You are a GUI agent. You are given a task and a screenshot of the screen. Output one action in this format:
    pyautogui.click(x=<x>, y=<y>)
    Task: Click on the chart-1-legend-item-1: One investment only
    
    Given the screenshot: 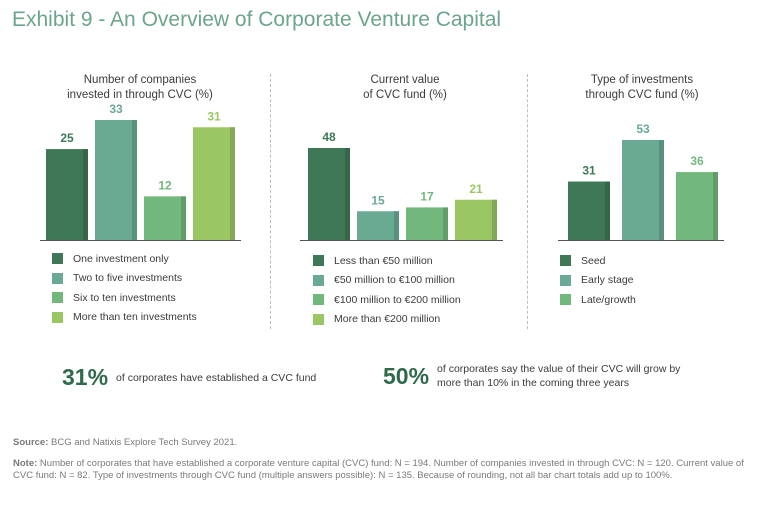 What is the action you would take?
    pyautogui.click(x=124, y=259)
    